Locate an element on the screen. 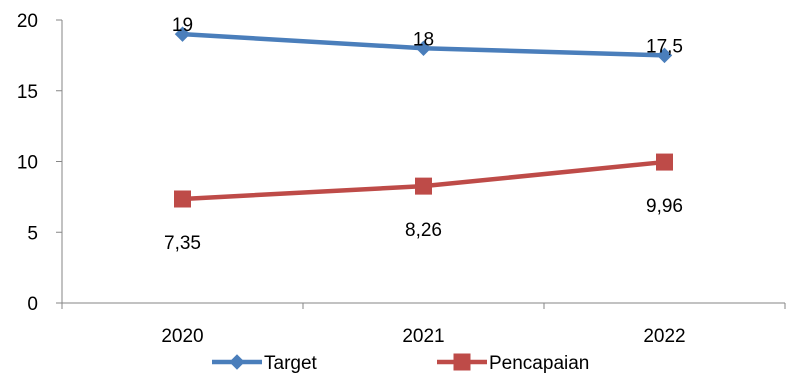  y-tick-labels: 0 5 10 15 20 is located at coordinates (27, 163).